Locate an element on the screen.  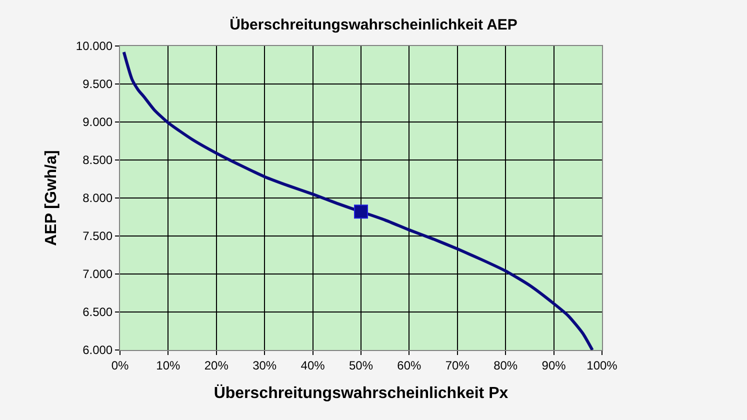
x-tick-label: 70% is located at coordinates (457, 365).